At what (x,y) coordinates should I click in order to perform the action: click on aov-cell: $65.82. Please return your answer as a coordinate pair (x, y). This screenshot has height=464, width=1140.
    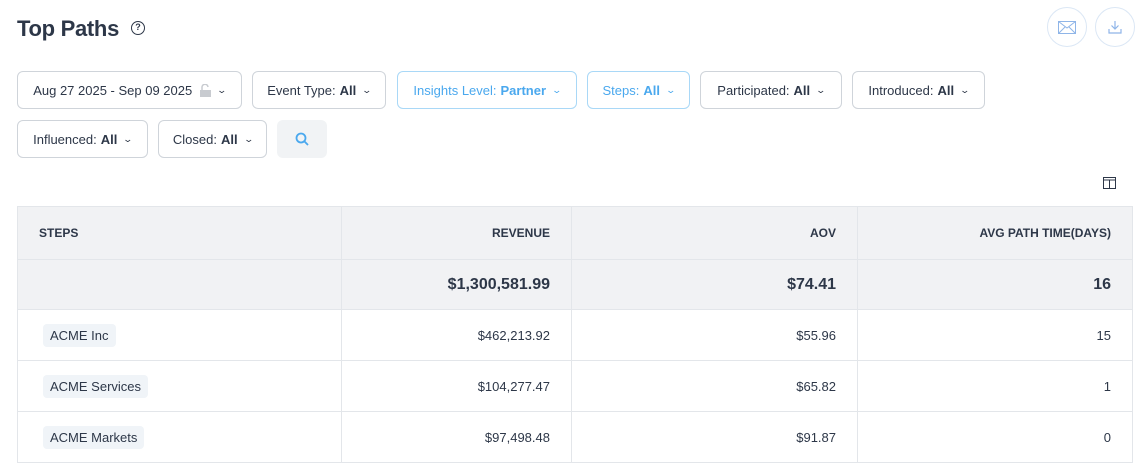
    Looking at the image, I should click on (714, 386).